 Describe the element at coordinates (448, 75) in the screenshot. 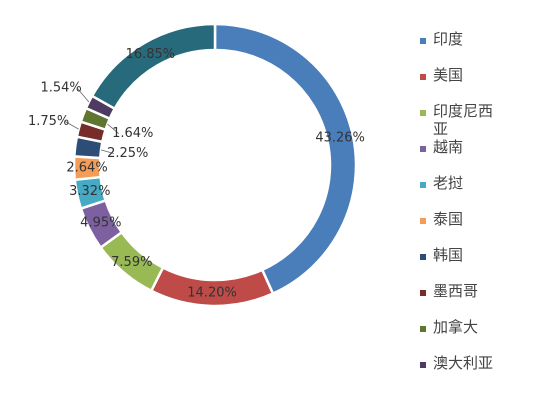

I see `legend-label: 美国` at that location.